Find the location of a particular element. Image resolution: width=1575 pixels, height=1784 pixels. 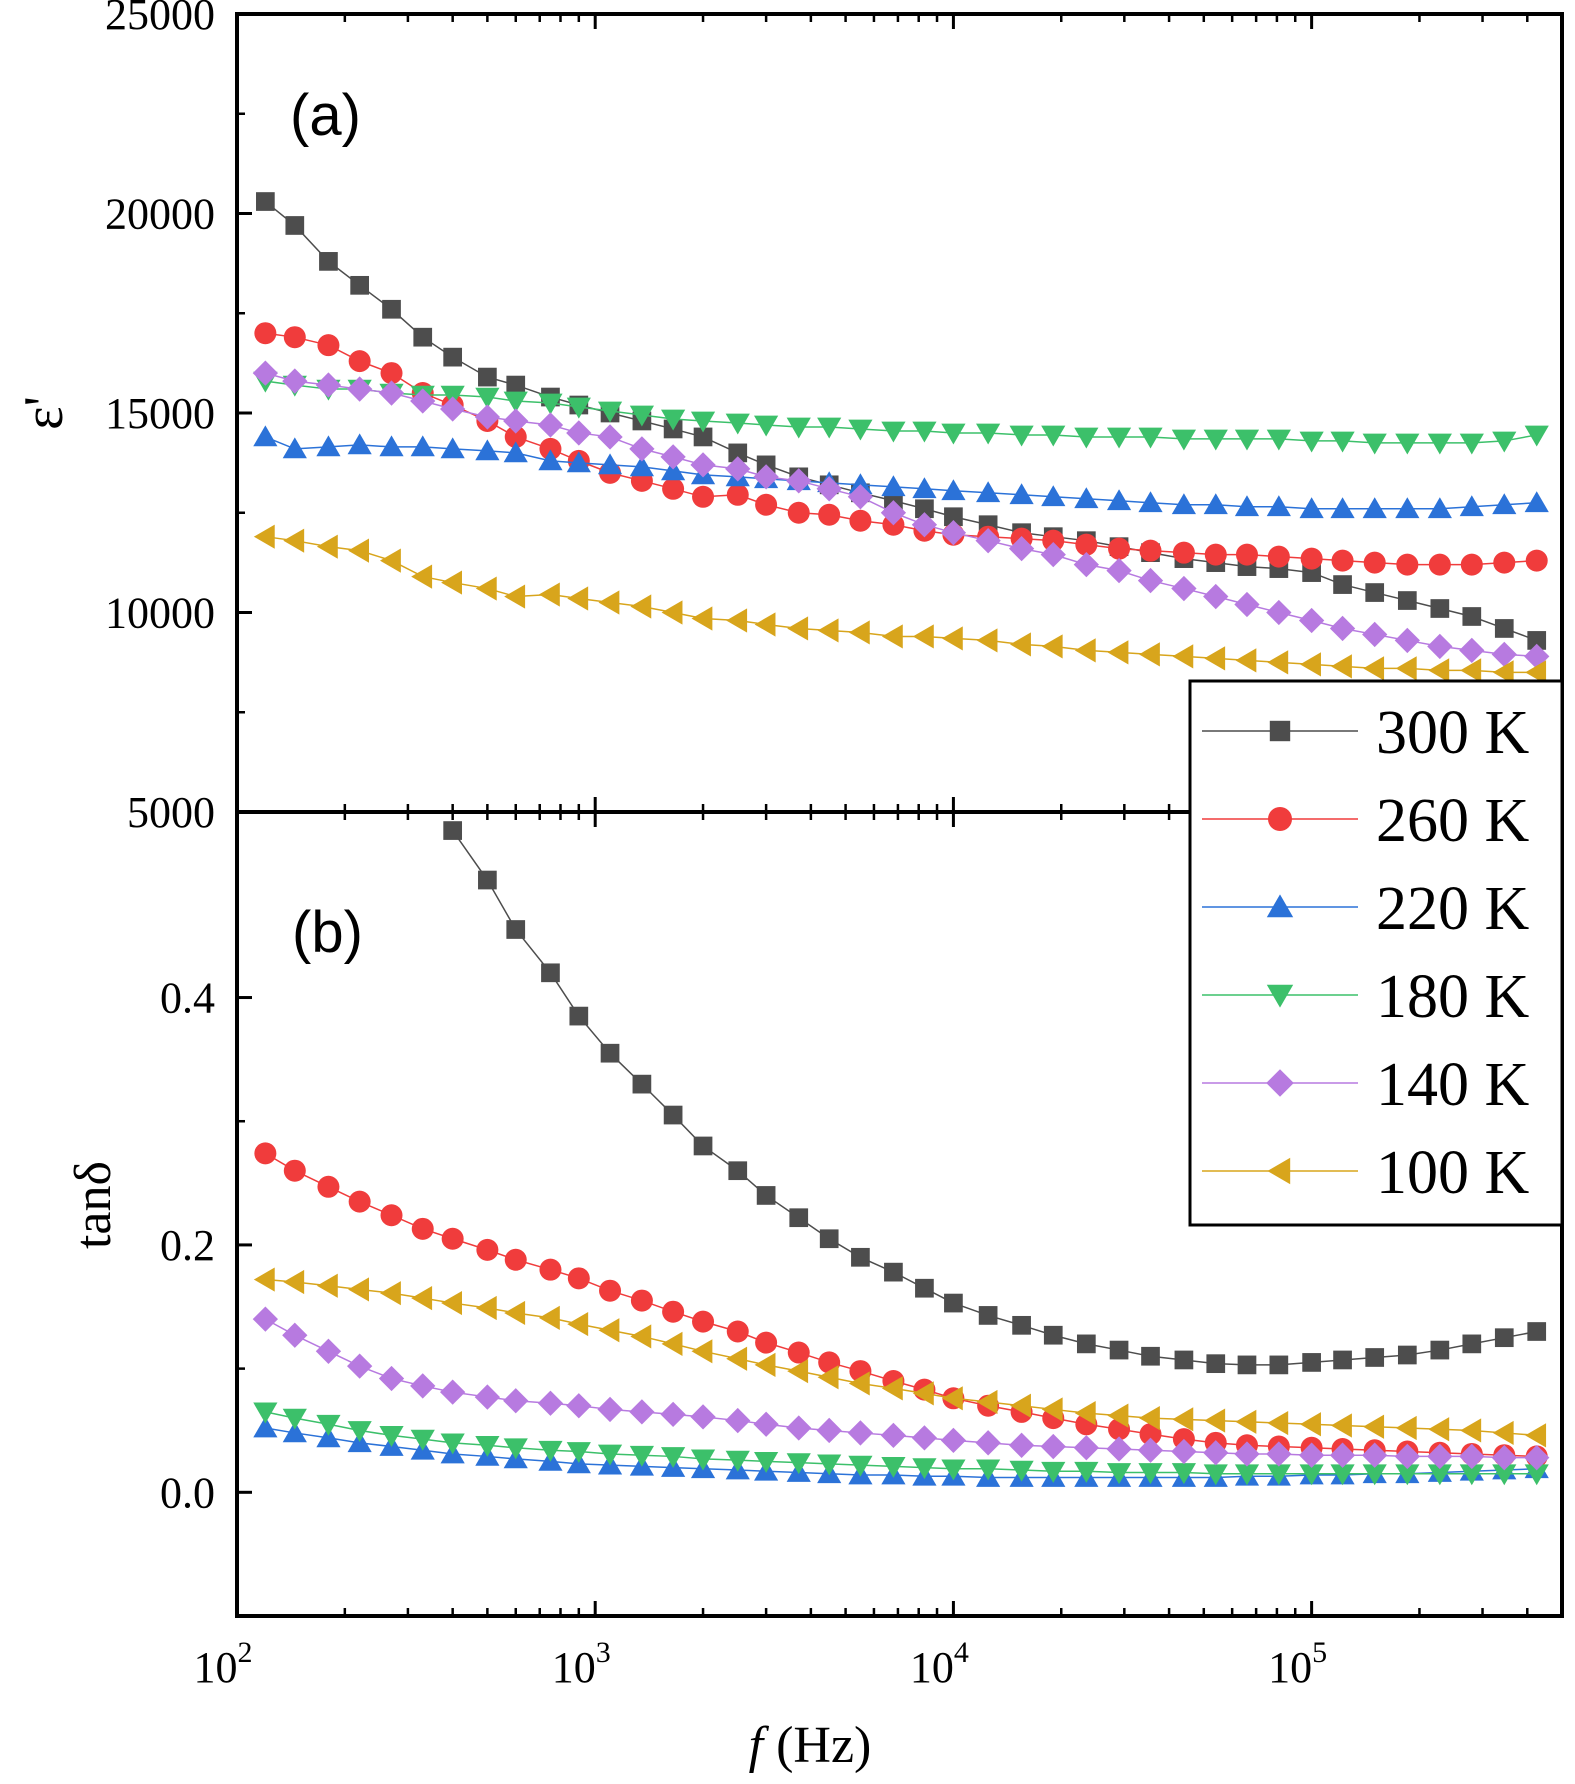

legend-box is located at coordinates (1376, 953).